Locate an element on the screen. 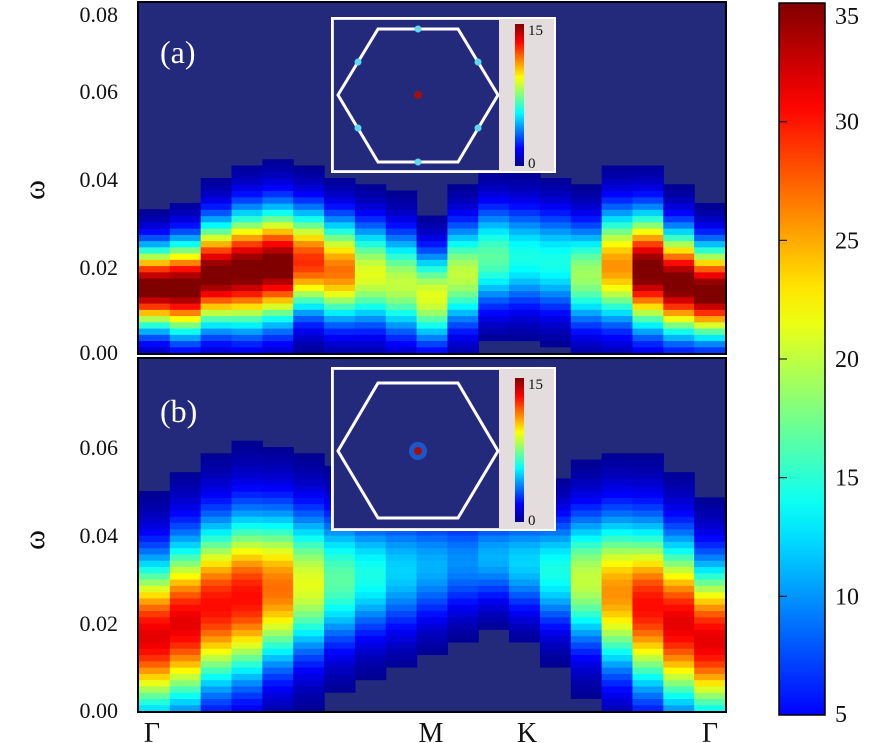 This screenshot has height=743, width=878. inset-a-brillouin-zone is located at coordinates (418, 95).